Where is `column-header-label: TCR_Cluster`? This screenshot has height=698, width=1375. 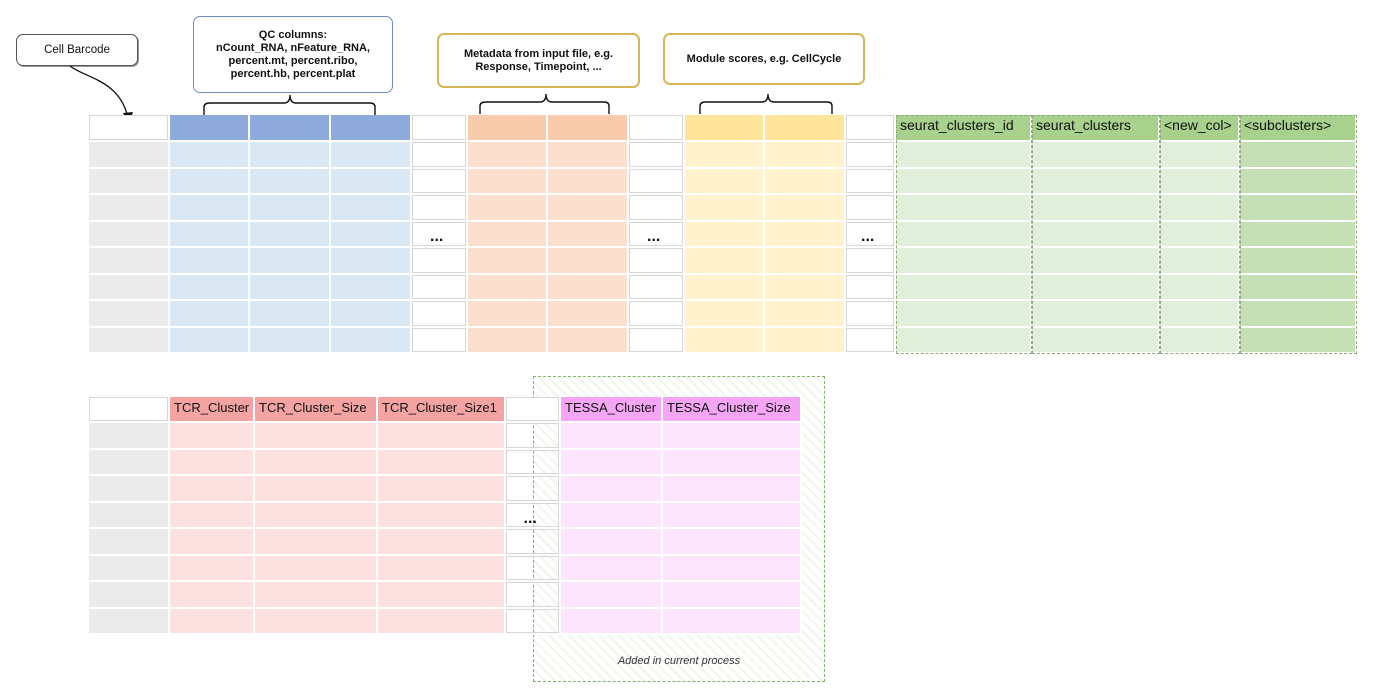
column-header-label: TCR_Cluster is located at coordinates (212, 407).